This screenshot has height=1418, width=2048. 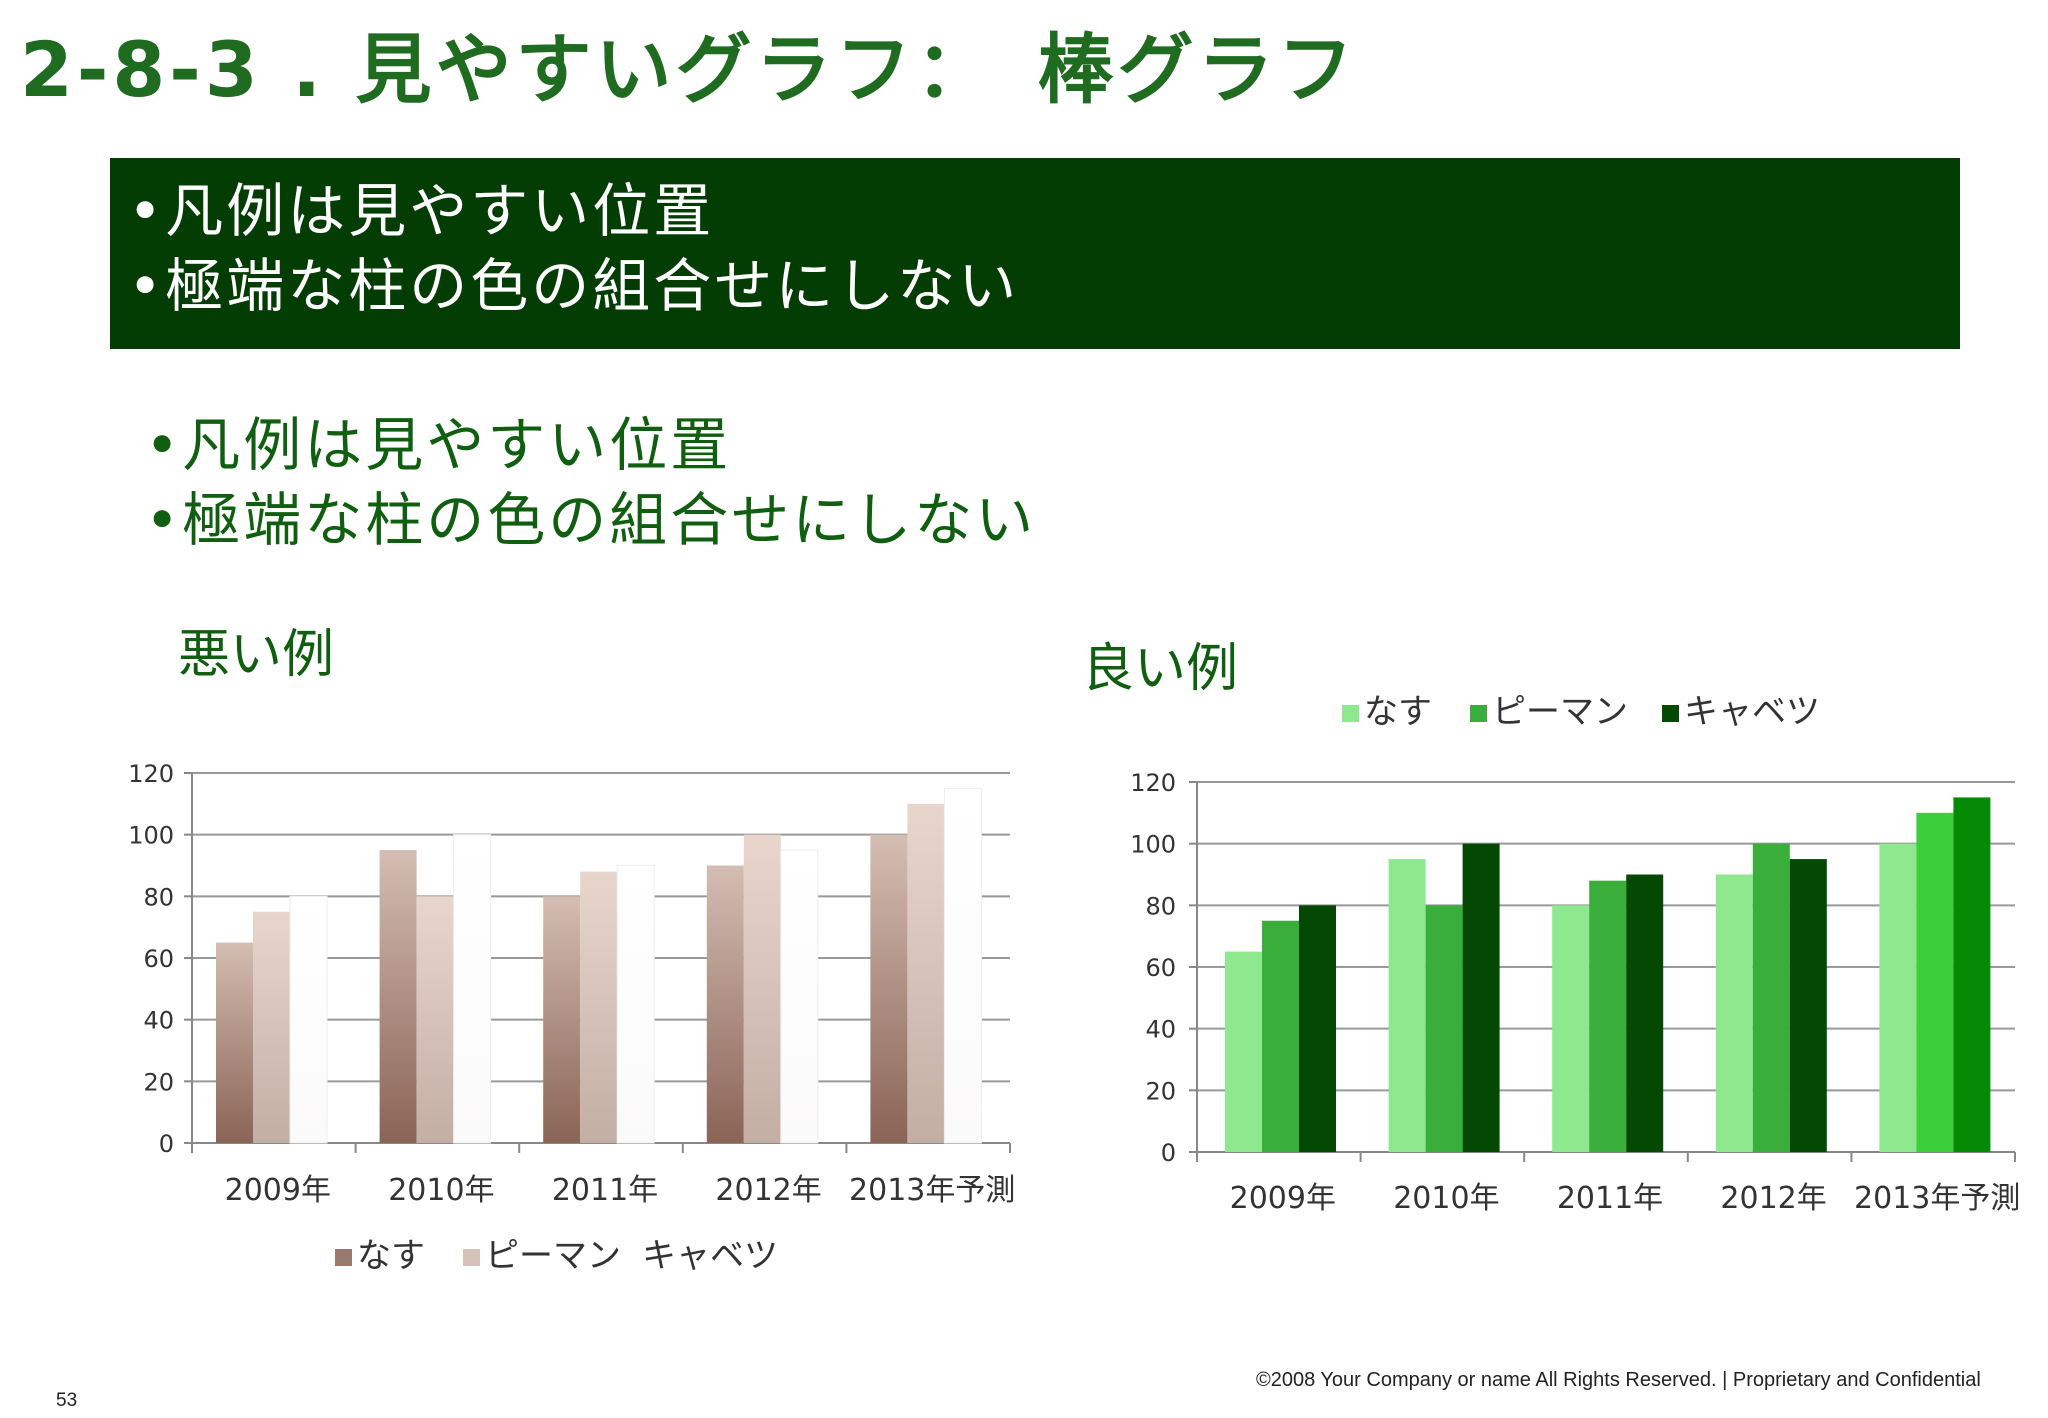 I want to click on bar-bad-s2-c1, so click(x=472, y=989).